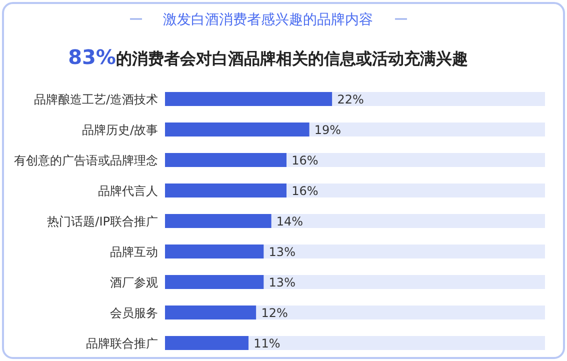 This screenshot has height=361, width=567. I want to click on data-label: 12%, so click(274, 313).